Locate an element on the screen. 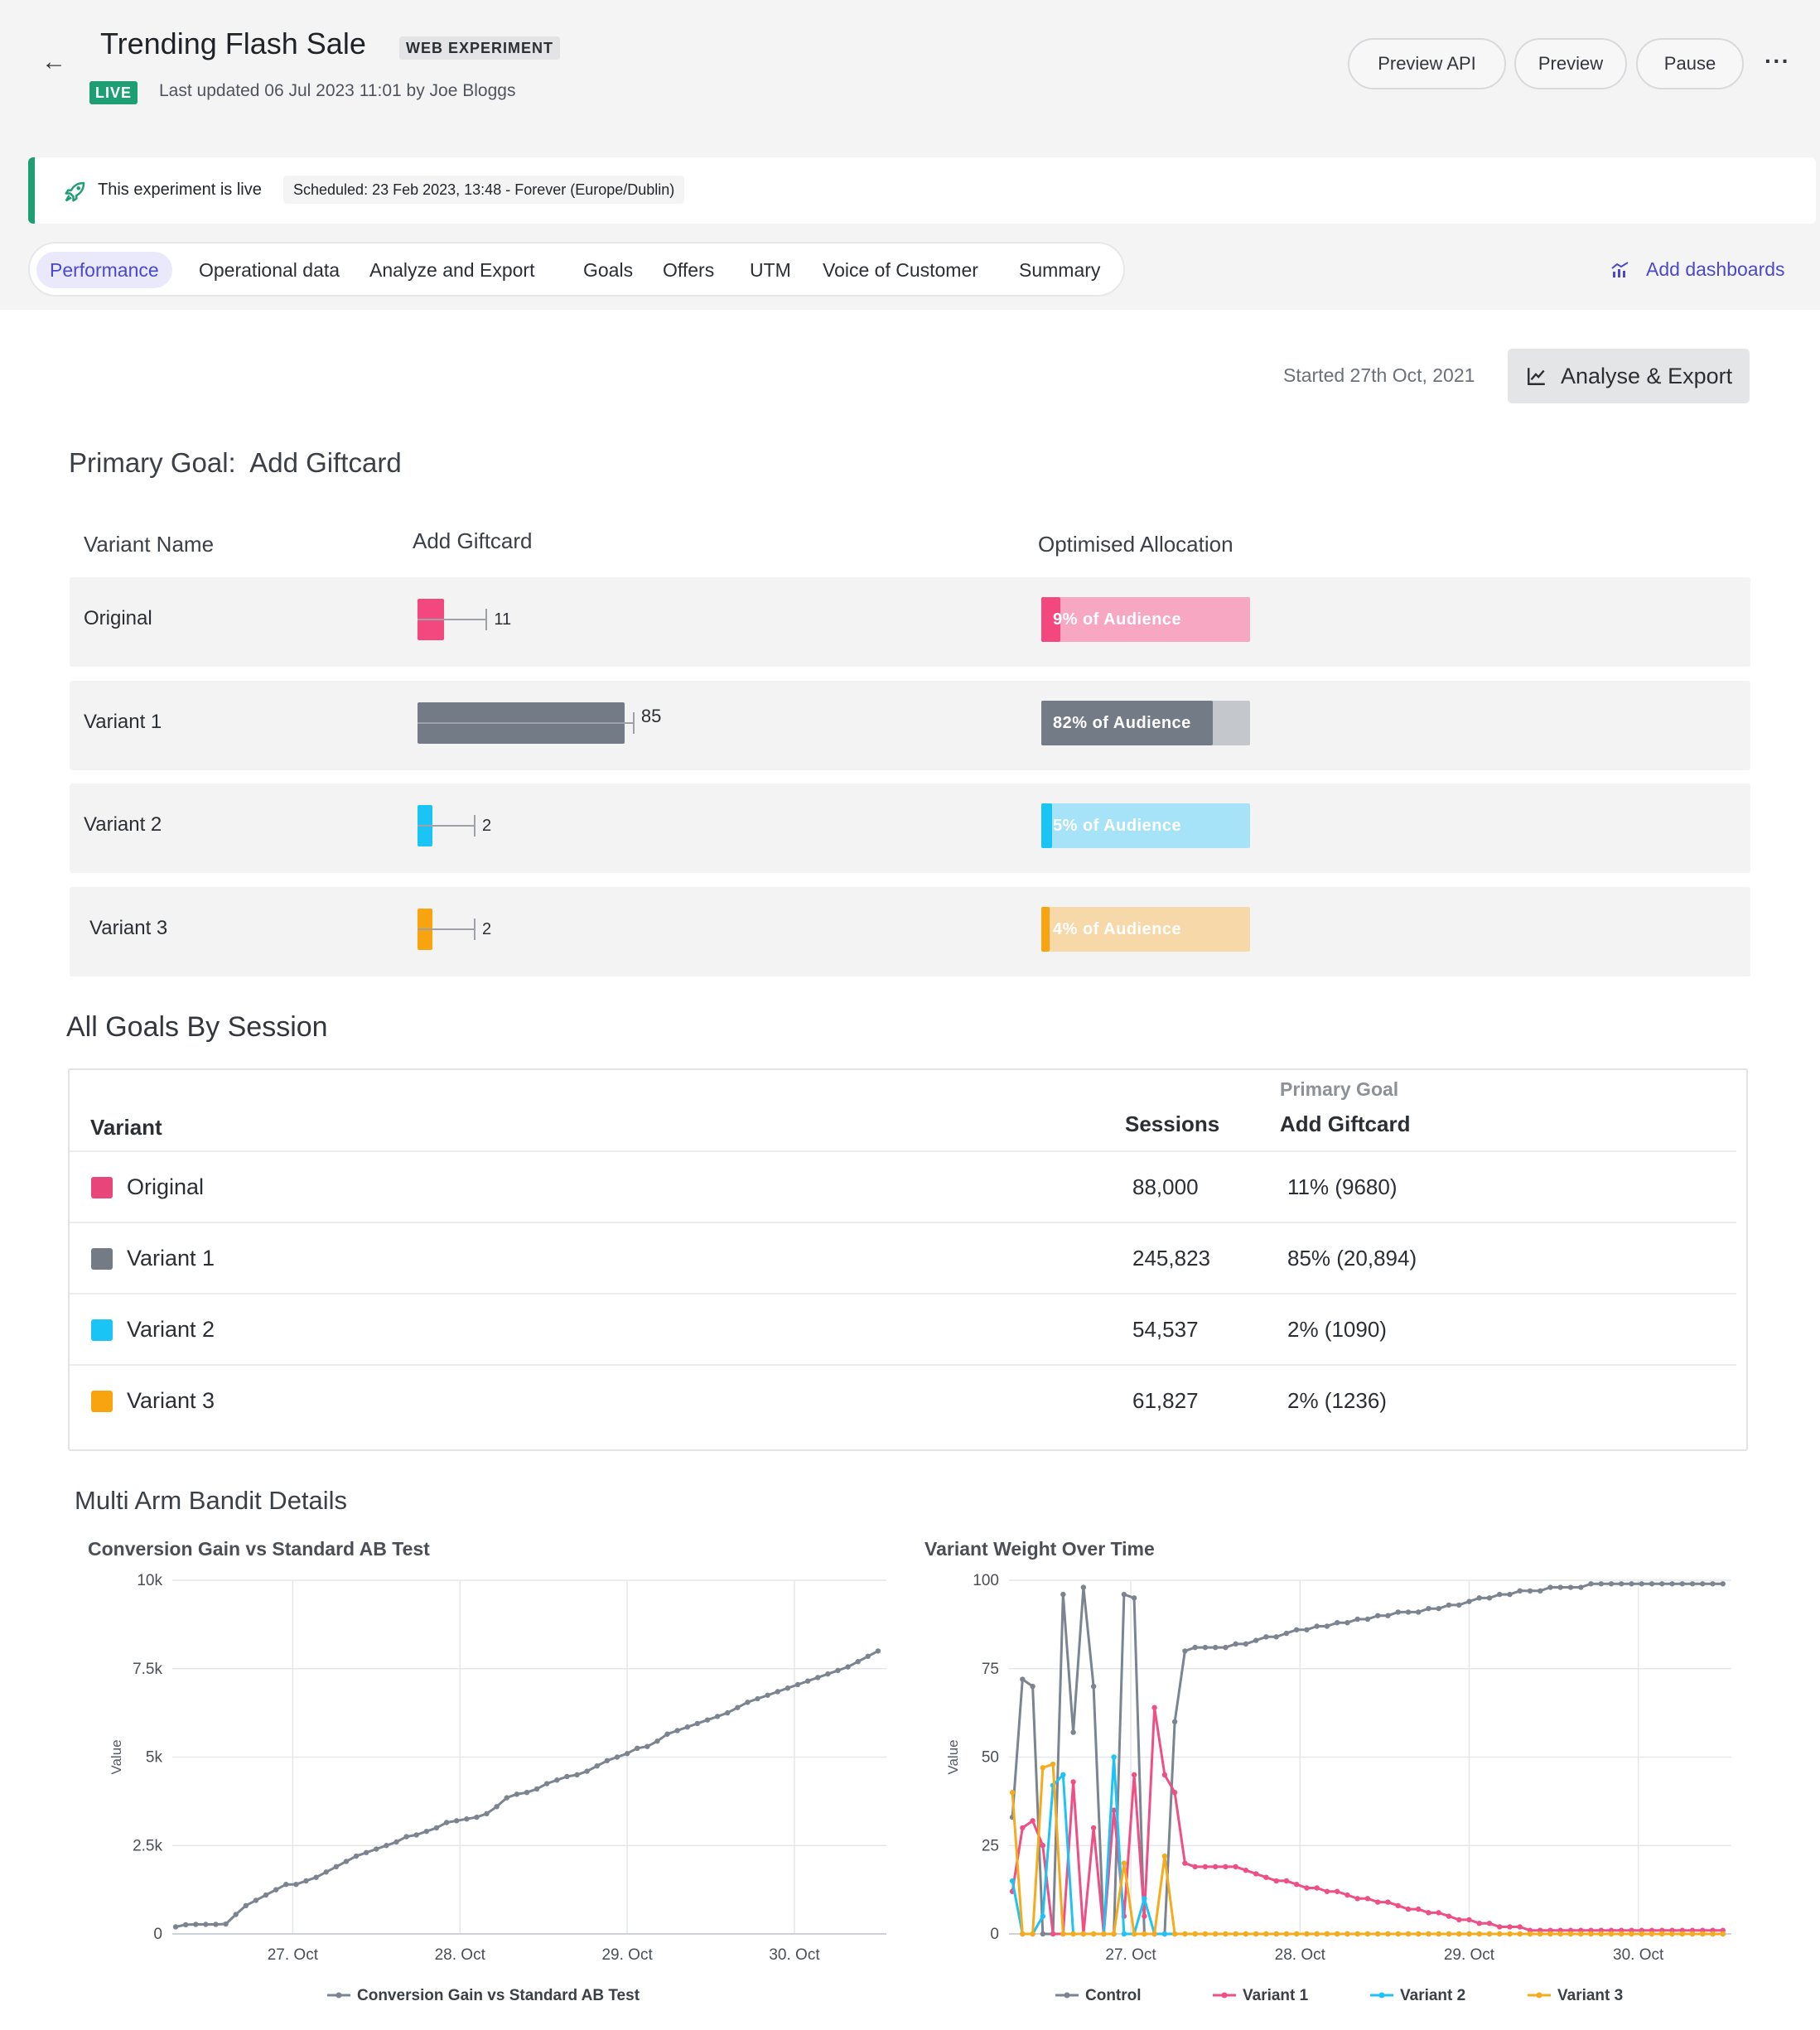 The height and width of the screenshot is (2030, 1820). pause-button: Pause is located at coordinates (1690, 63).